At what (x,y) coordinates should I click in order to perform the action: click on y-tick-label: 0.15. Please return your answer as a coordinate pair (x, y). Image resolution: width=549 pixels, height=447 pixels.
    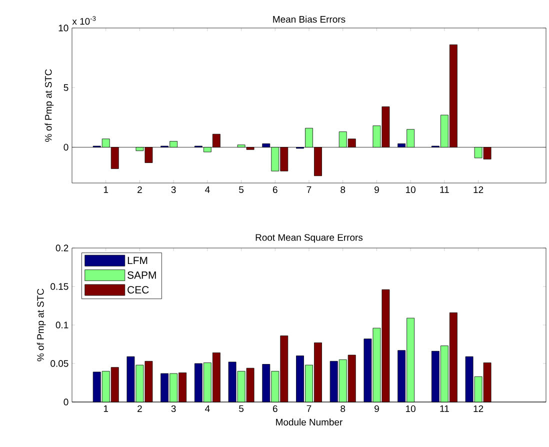
    Looking at the image, I should click on (59, 286).